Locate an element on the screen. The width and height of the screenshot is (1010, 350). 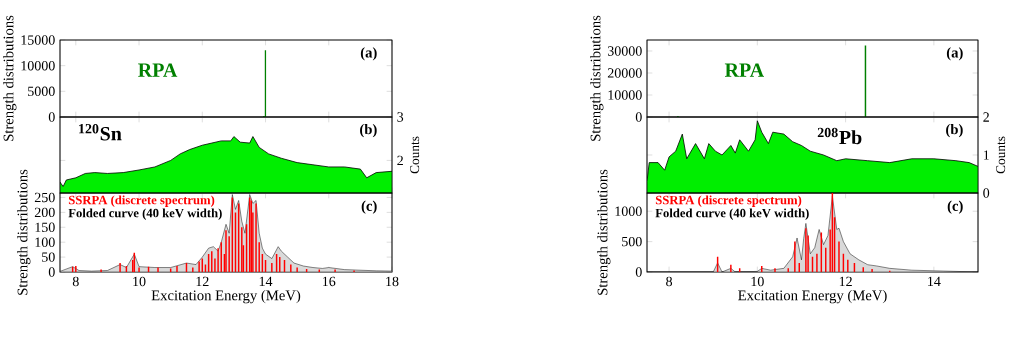
y-tick-label: 150 is located at coordinates (45, 227).